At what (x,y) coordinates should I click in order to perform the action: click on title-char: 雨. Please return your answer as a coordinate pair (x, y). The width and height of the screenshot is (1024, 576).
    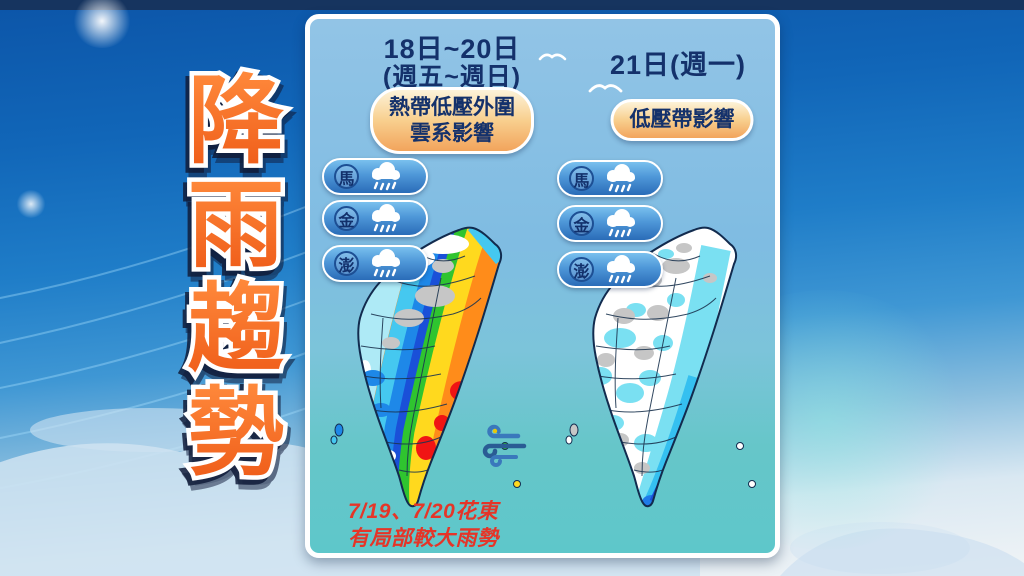
    Looking at the image, I should click on (236, 225).